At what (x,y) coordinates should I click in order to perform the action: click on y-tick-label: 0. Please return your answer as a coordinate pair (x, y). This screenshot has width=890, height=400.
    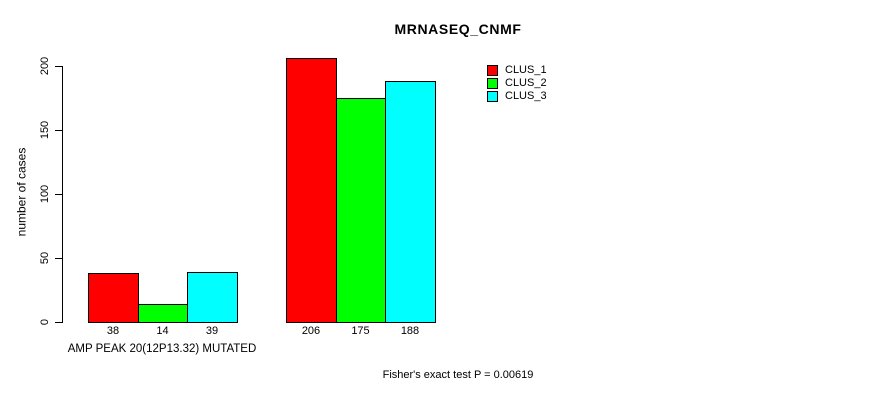
    Looking at the image, I should click on (45, 322).